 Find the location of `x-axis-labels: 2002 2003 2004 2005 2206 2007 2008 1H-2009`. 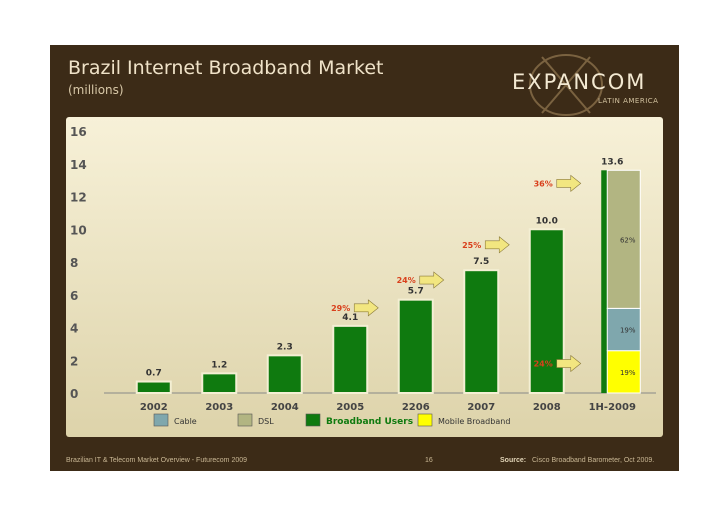

x-axis-labels: 2002 2003 2004 2005 2206 2007 2008 1H-2009 is located at coordinates (388, 407).